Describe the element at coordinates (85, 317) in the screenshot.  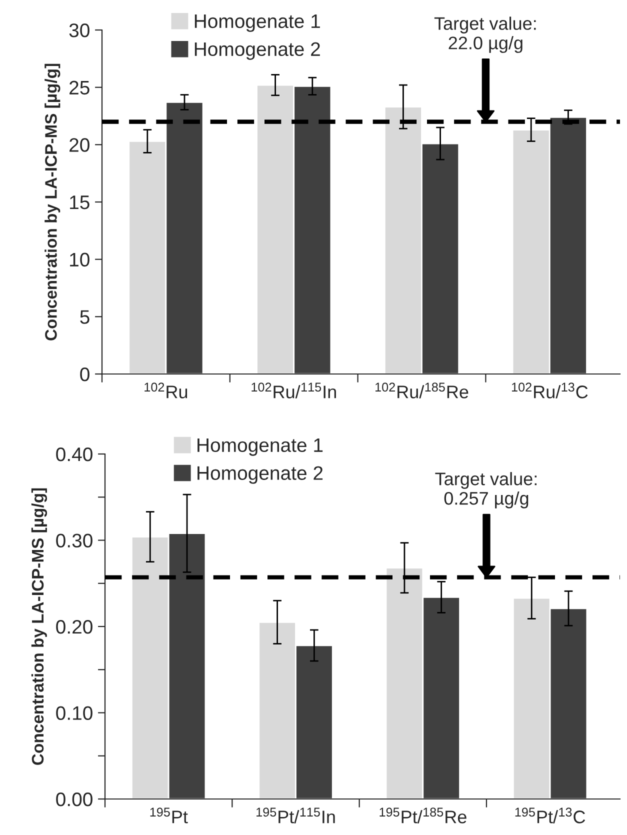
I see `y-tick-label: 5` at that location.